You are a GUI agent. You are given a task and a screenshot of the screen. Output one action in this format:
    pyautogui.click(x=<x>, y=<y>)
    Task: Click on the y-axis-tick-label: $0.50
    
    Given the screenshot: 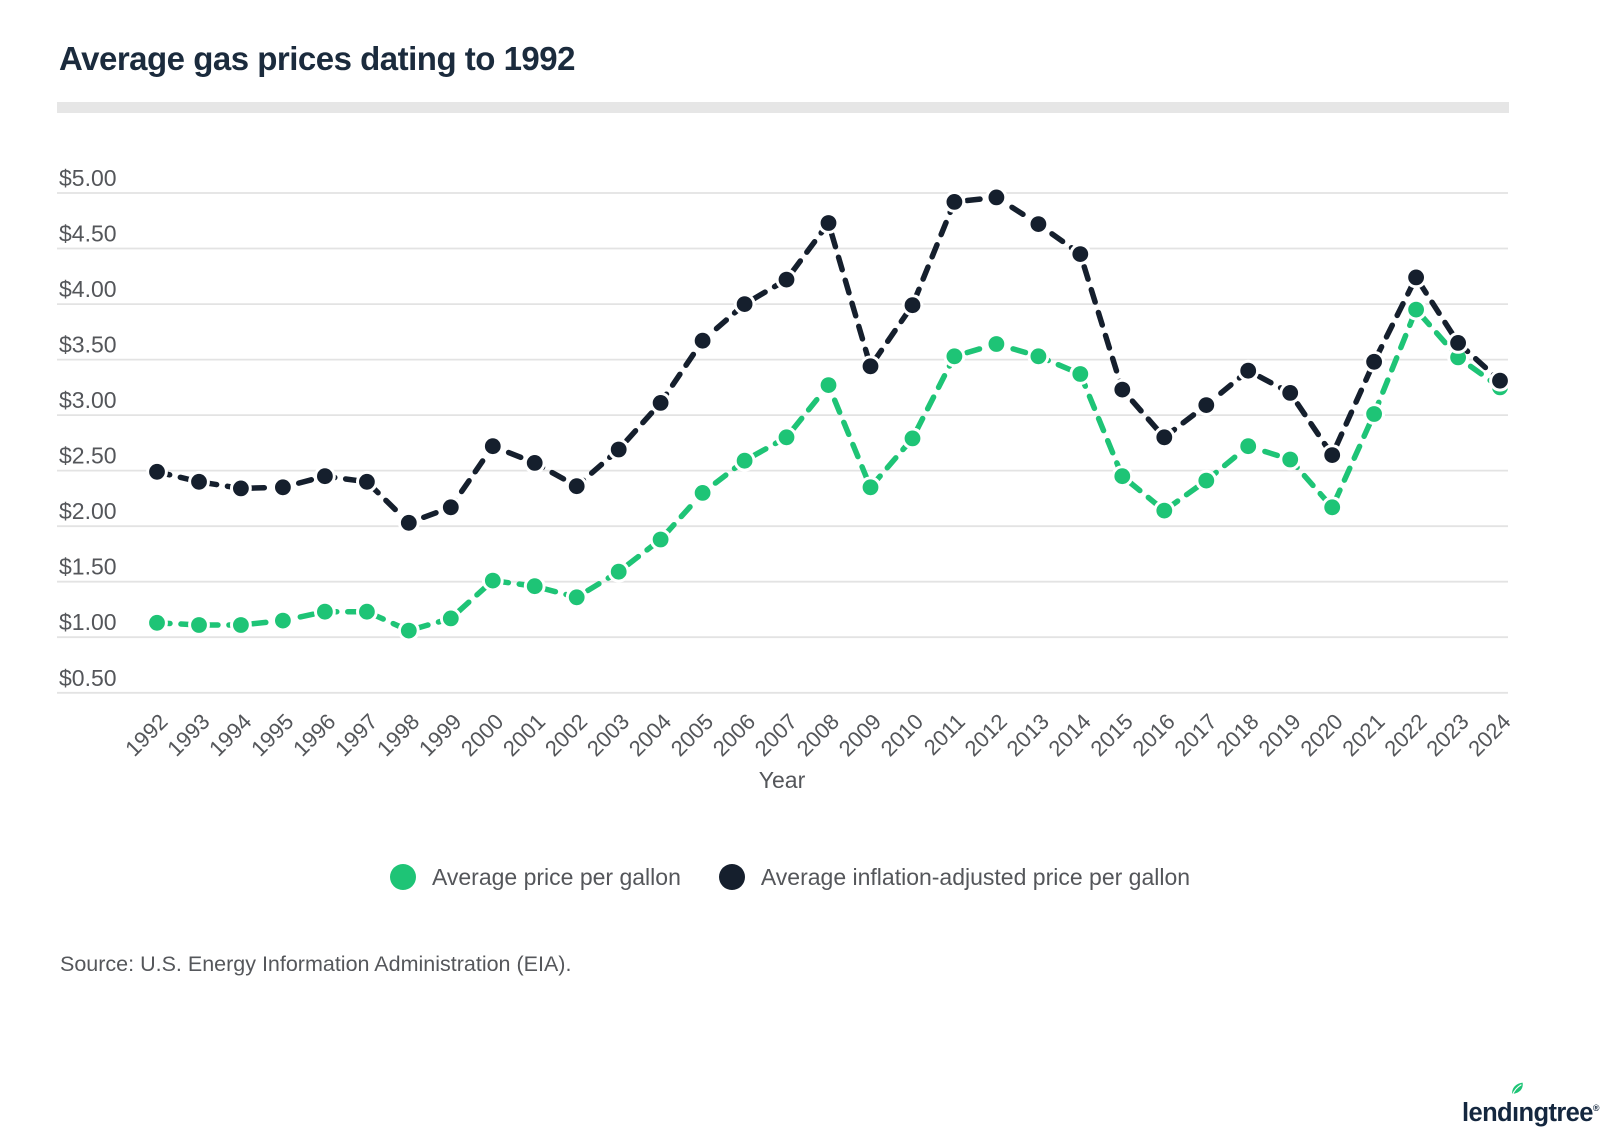 What is the action you would take?
    pyautogui.click(x=88, y=678)
    